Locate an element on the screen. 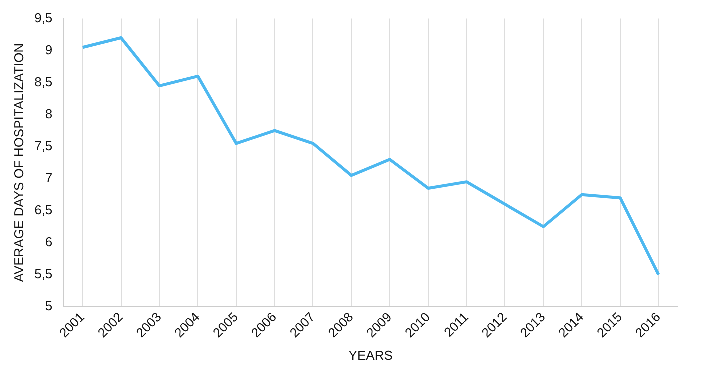  y-tick-label: 5 is located at coordinates (49, 306).